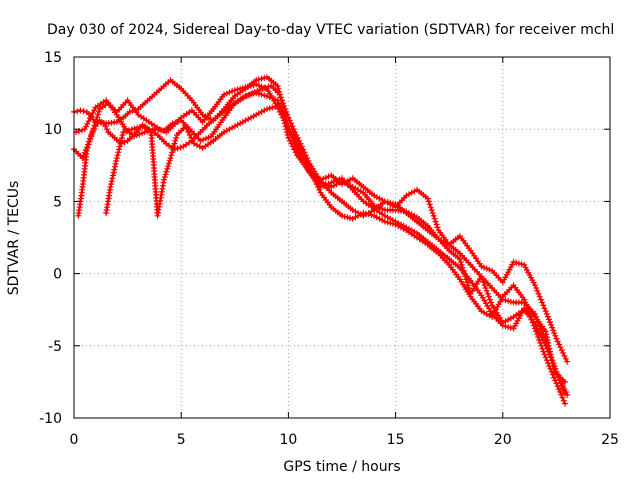  Describe the element at coordinates (53, 130) in the screenshot. I see `y-tick-label: 10` at that location.